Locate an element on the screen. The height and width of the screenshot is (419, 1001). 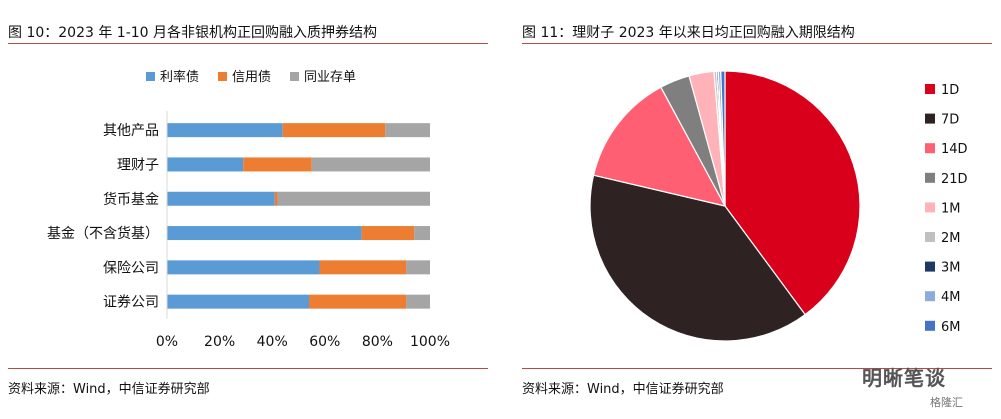
pie-legend-label-4M: 4M is located at coordinates (951, 297).